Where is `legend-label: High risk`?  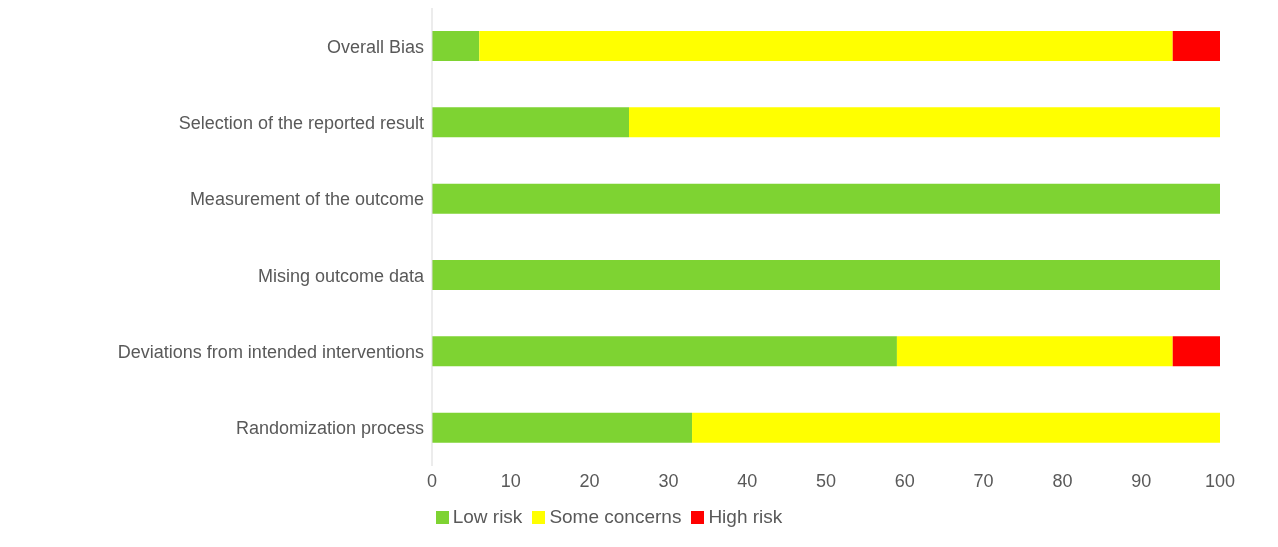
legend-label: High risk is located at coordinates (745, 516).